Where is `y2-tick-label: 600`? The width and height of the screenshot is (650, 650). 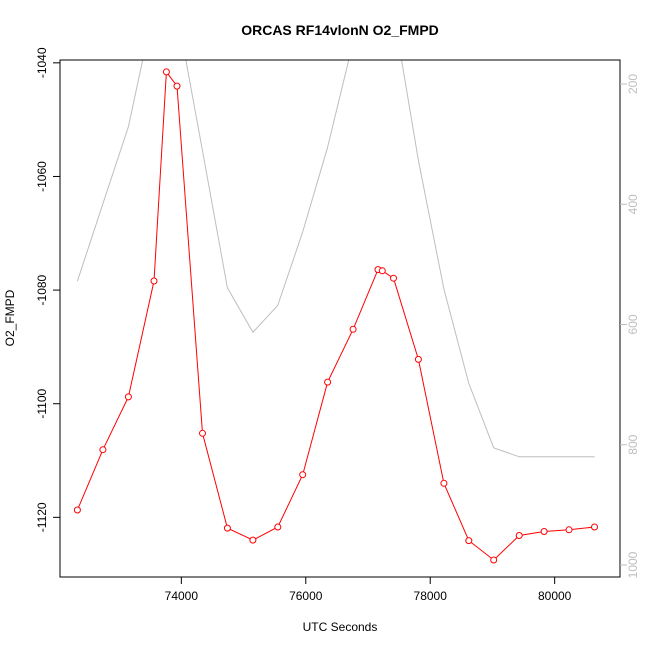
y2-tick-label: 600 is located at coordinates (633, 324).